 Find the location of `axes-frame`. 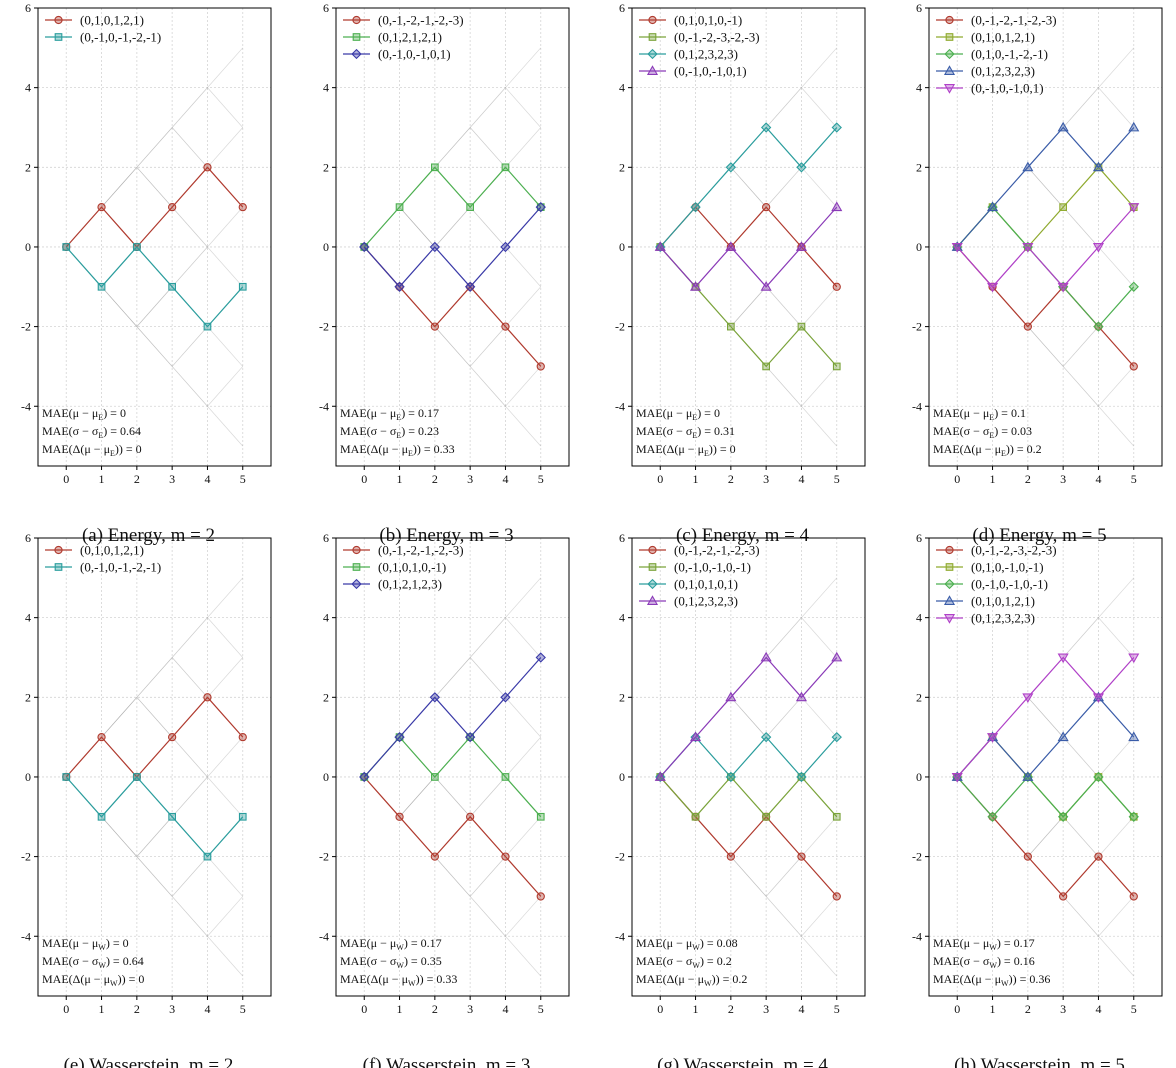

axes-frame is located at coordinates (154, 237).